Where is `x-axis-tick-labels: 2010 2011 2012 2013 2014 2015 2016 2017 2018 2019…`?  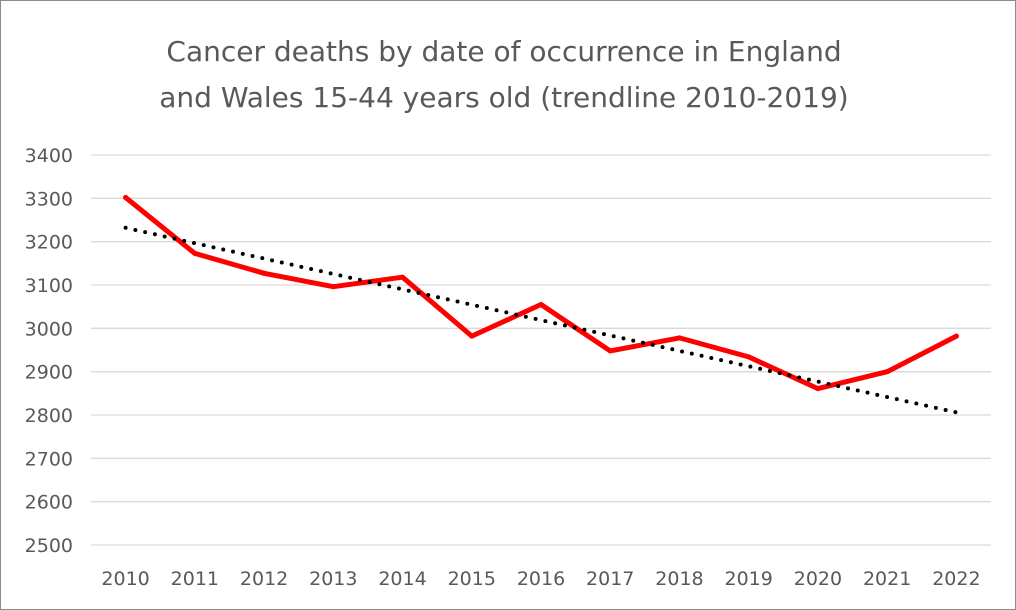
x-axis-tick-labels: 2010 2011 2012 2013 2014 2015 2016 2017 2018 2019… is located at coordinates (540, 579).